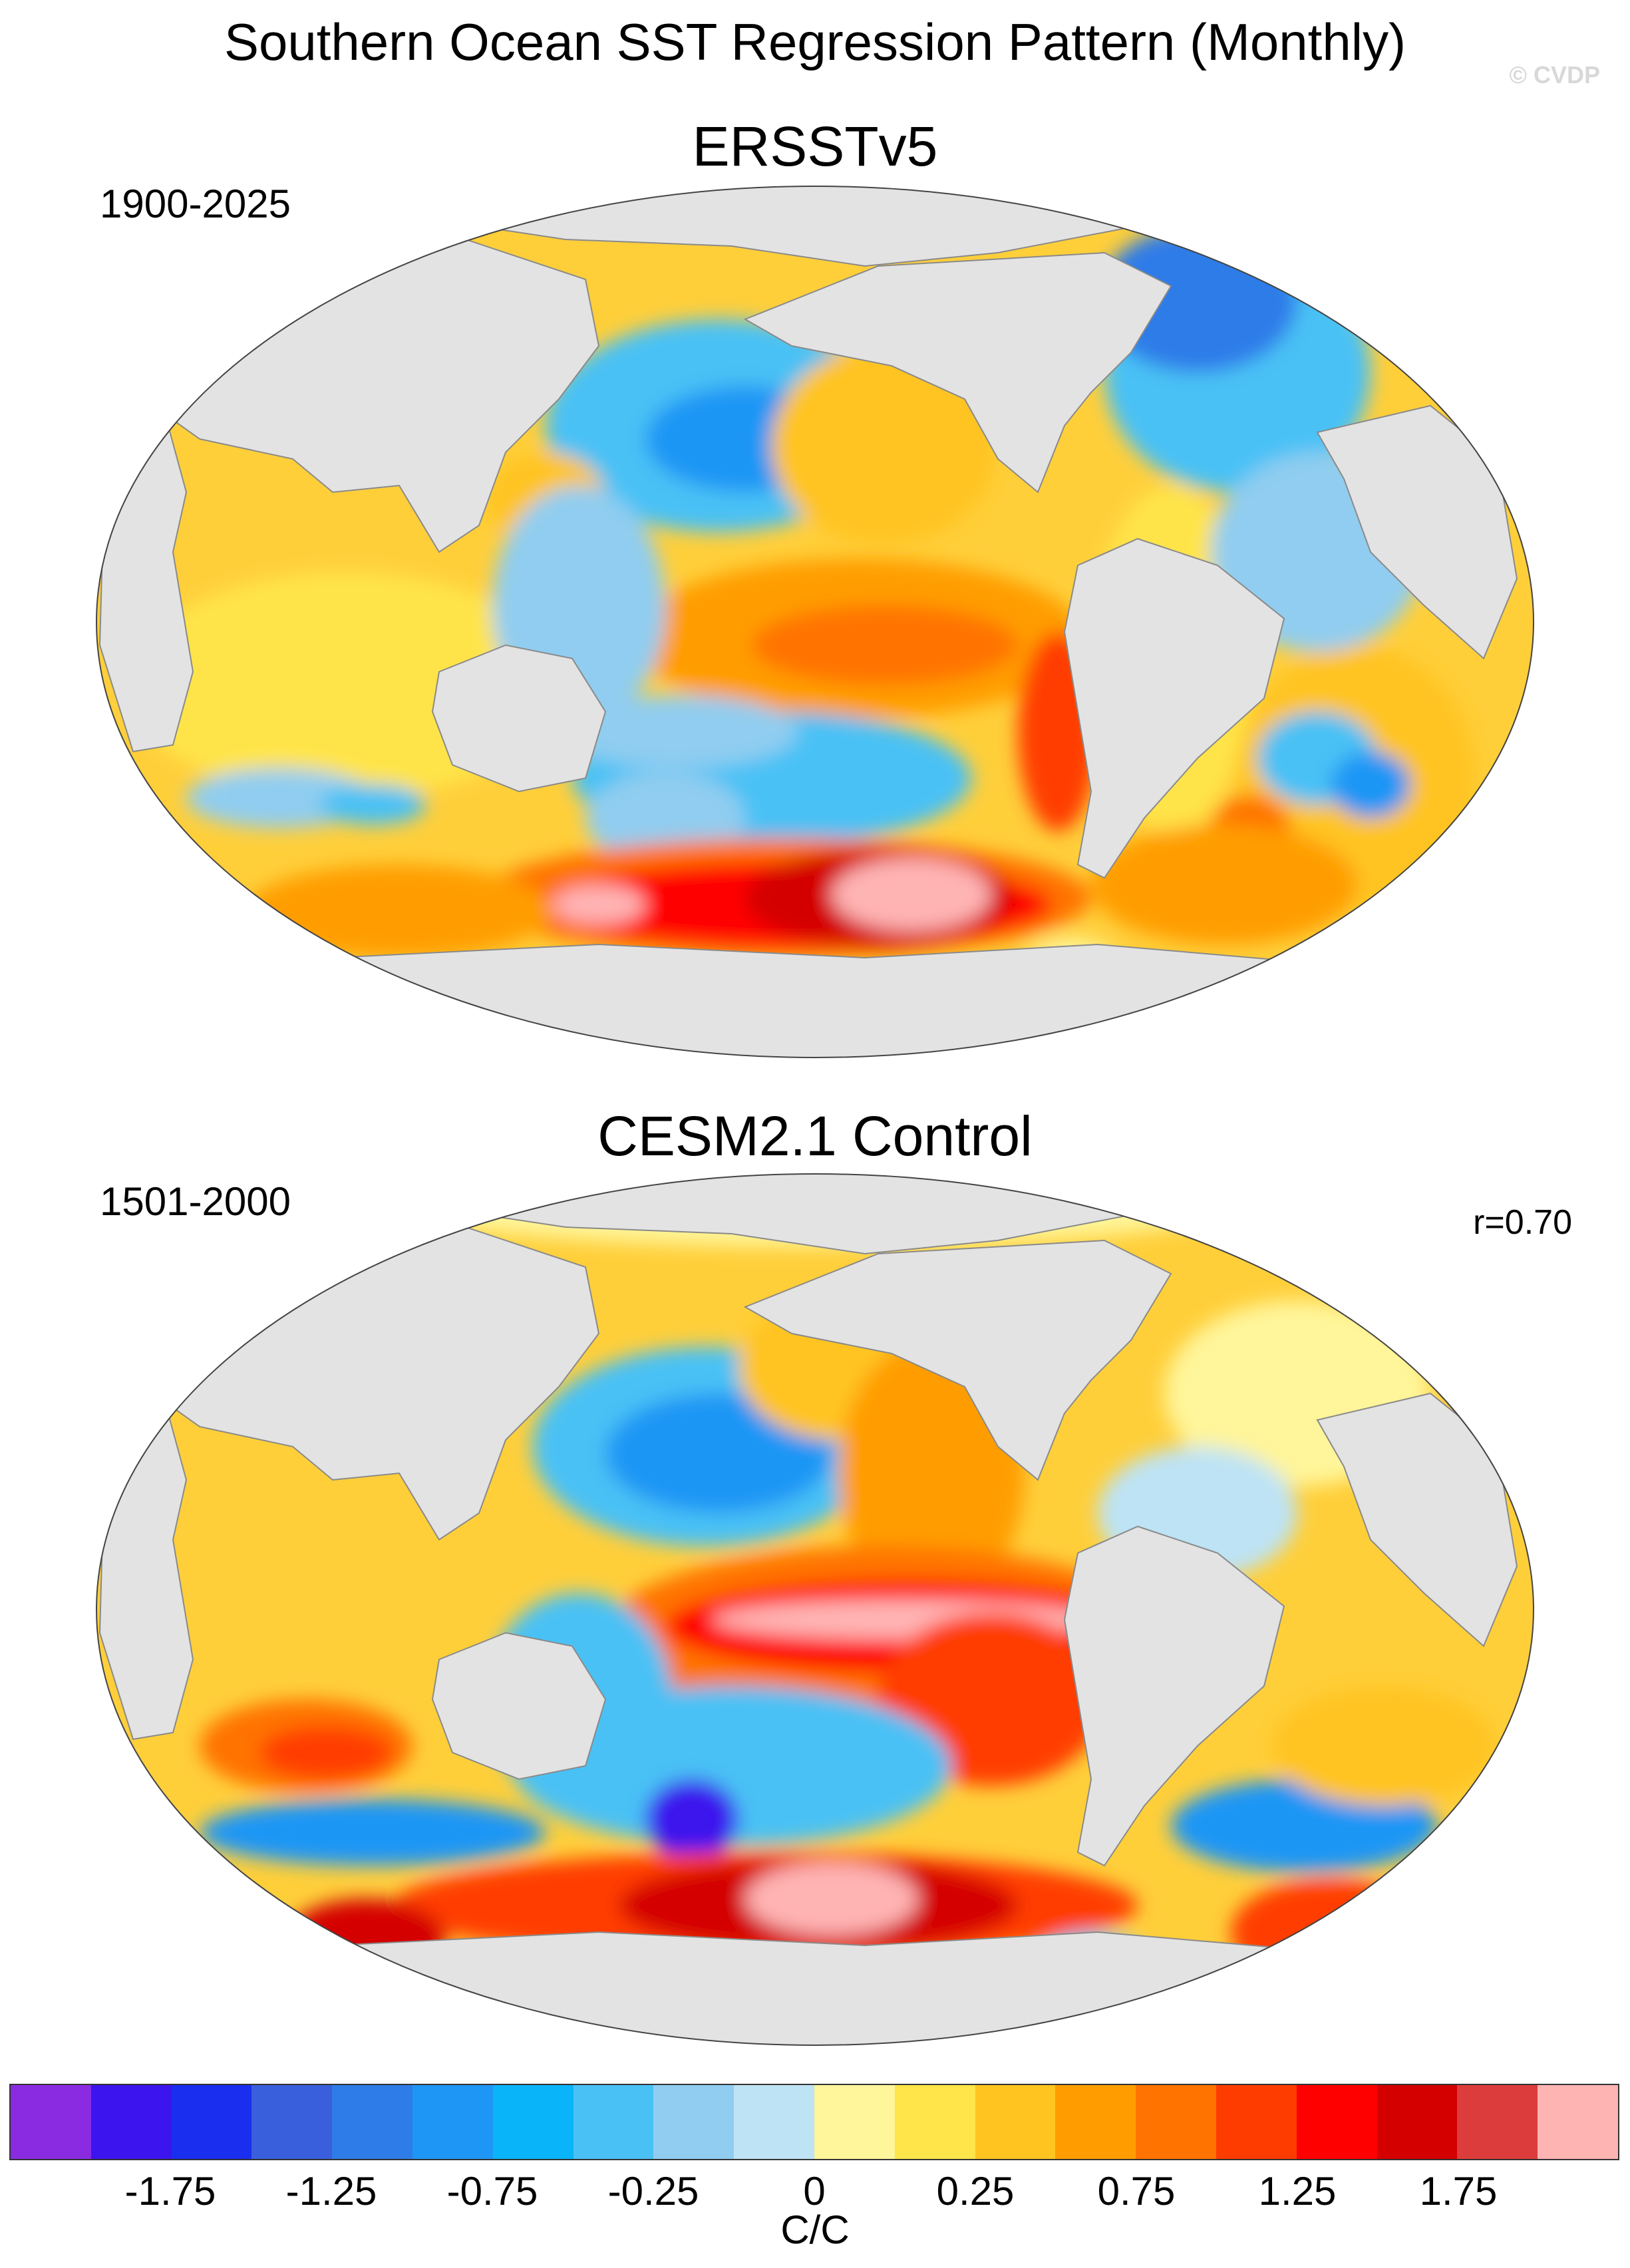 This screenshot has height=2268, width=1630. What do you see at coordinates (492, 2191) in the screenshot?
I see `colorbar-tick-label: -0.75` at bounding box center [492, 2191].